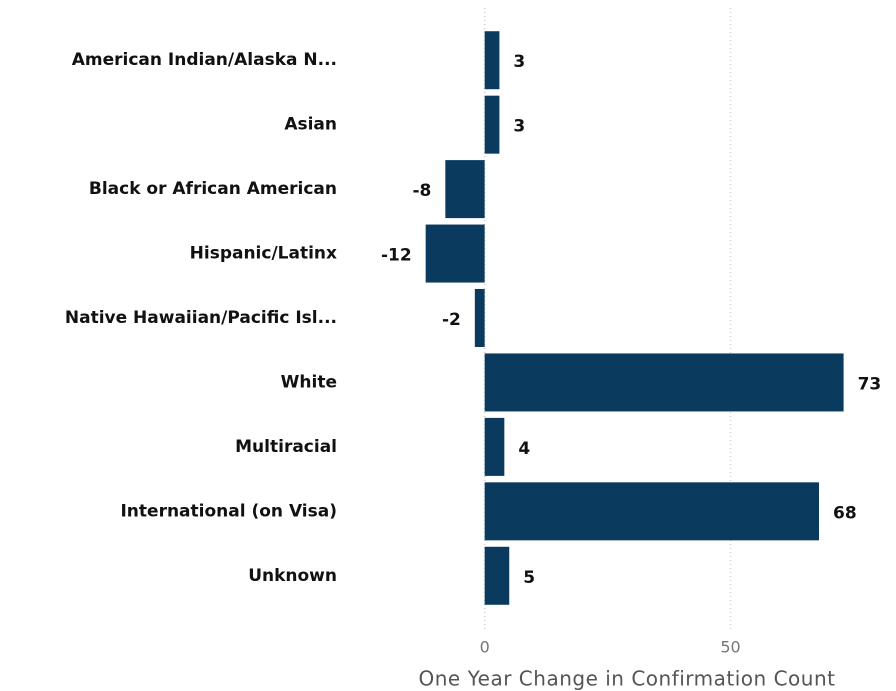  I want to click on y-tick-label: White, so click(309, 382).